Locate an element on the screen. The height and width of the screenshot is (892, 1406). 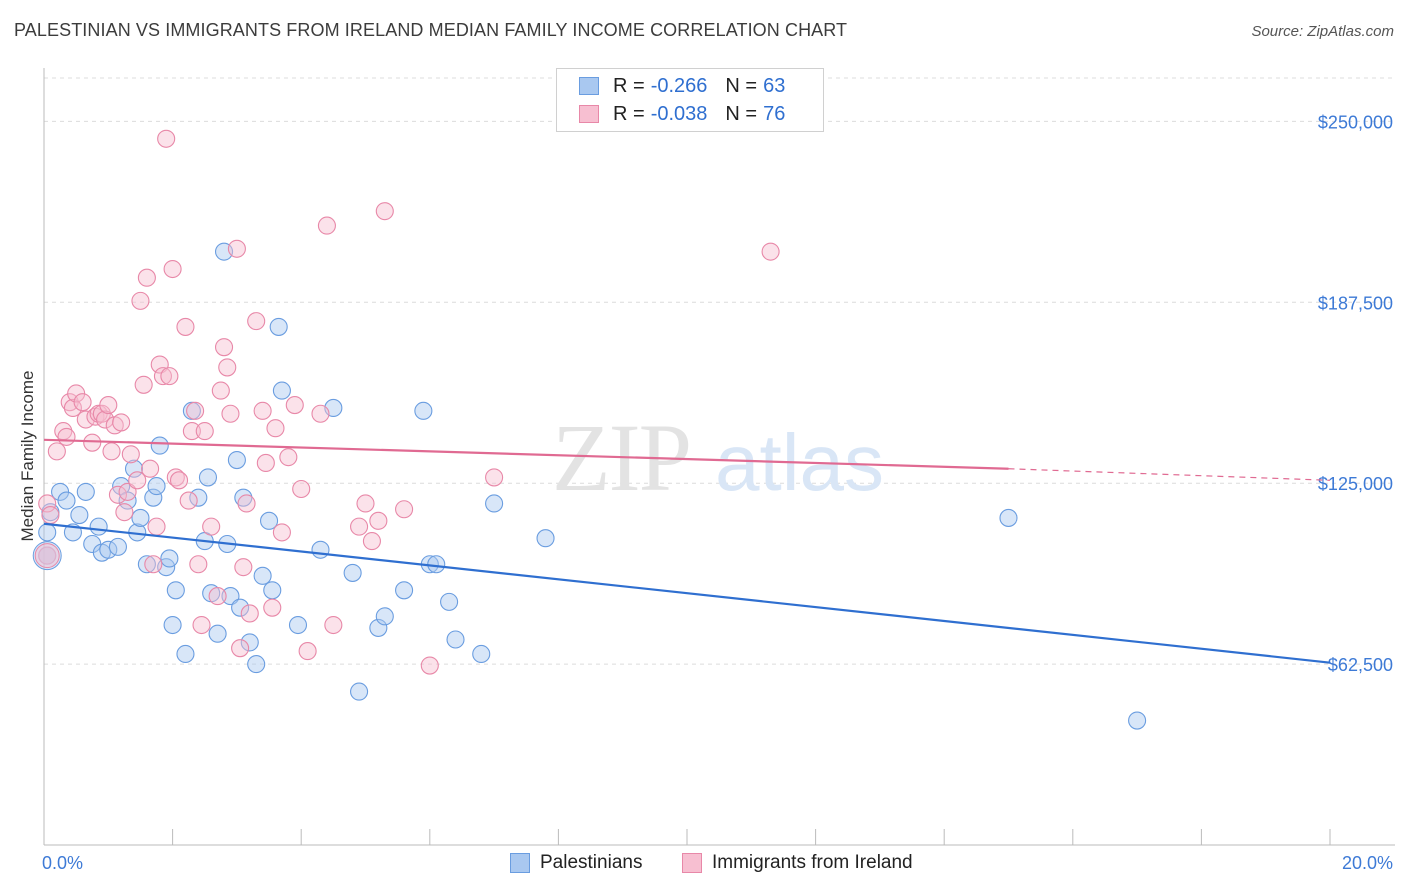
r-value: -0.038 is located at coordinates (679, 113).